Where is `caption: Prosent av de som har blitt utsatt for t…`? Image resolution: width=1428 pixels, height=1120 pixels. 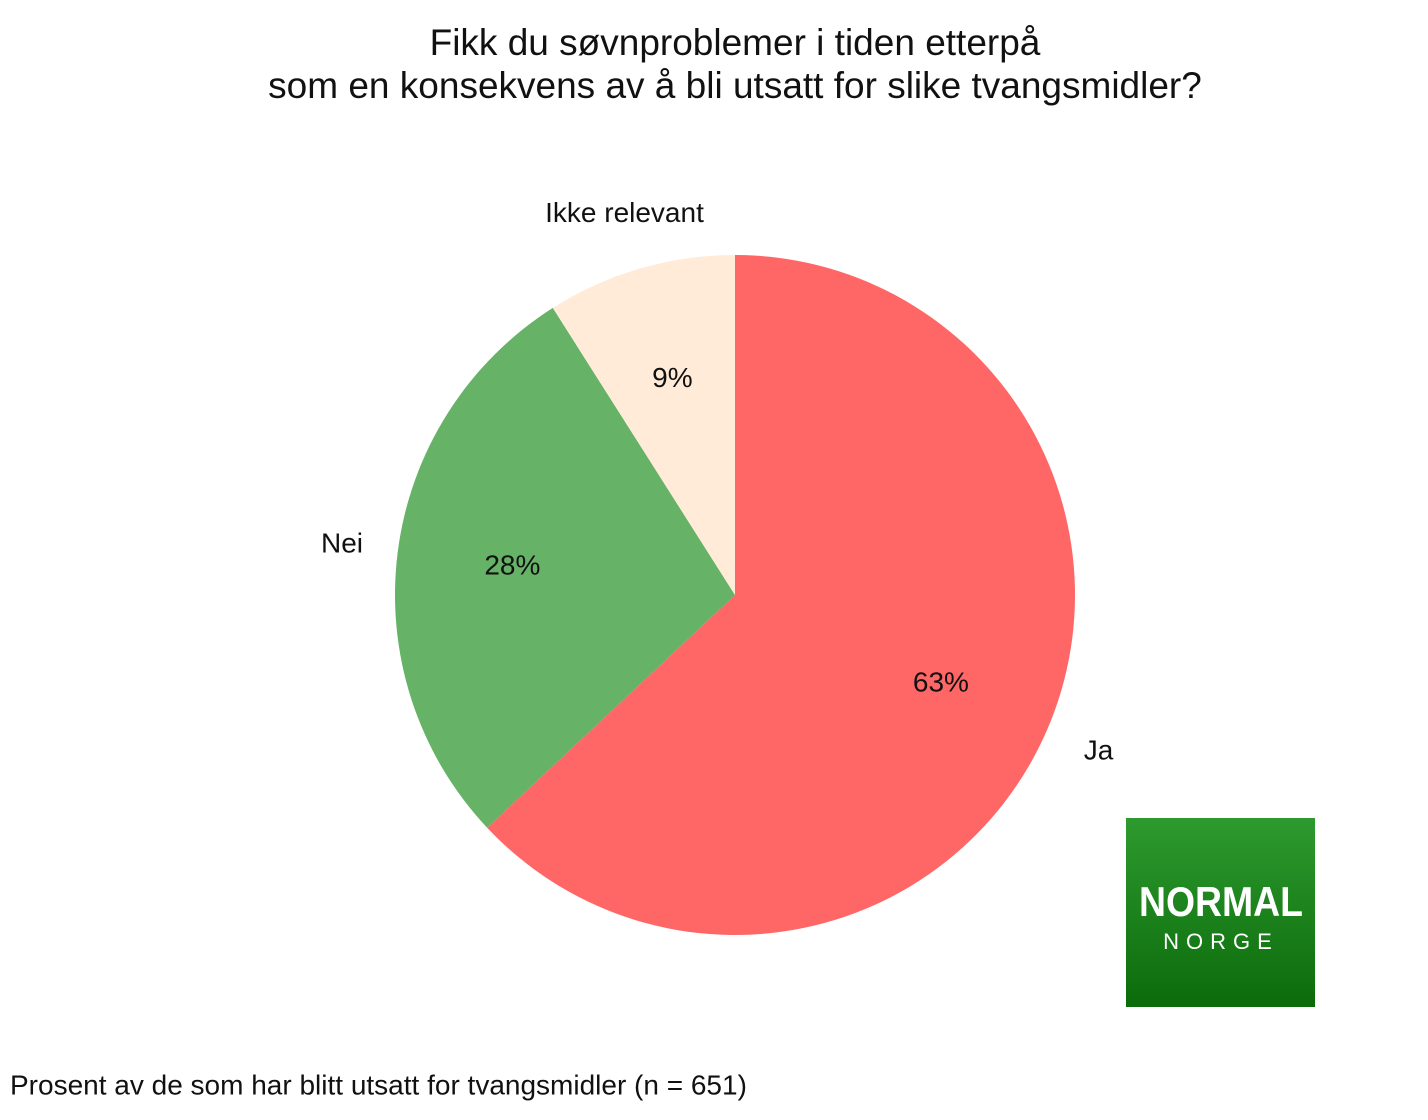
caption: Prosent av de som har blitt utsatt for t… is located at coordinates (378, 1084).